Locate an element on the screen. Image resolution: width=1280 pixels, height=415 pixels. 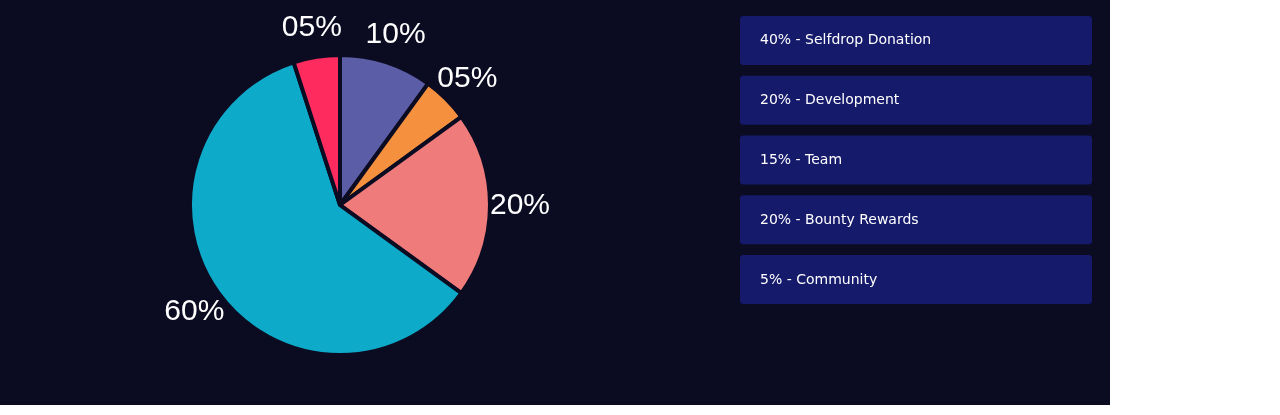
text: 20% - Bounty Rewards is located at coordinates (839, 218).